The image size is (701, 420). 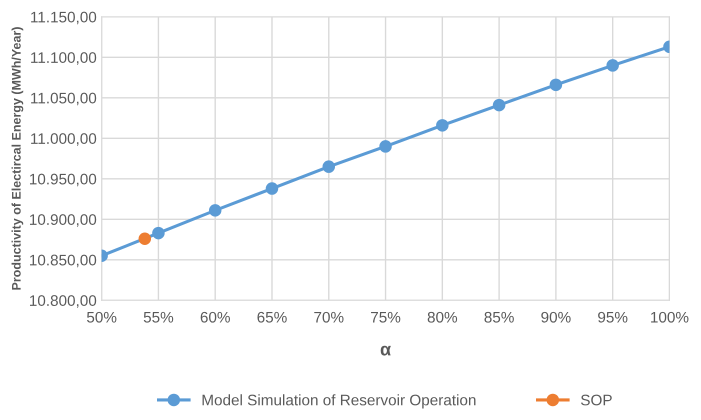 I want to click on x-tick-label: 65%, so click(x=272, y=317).